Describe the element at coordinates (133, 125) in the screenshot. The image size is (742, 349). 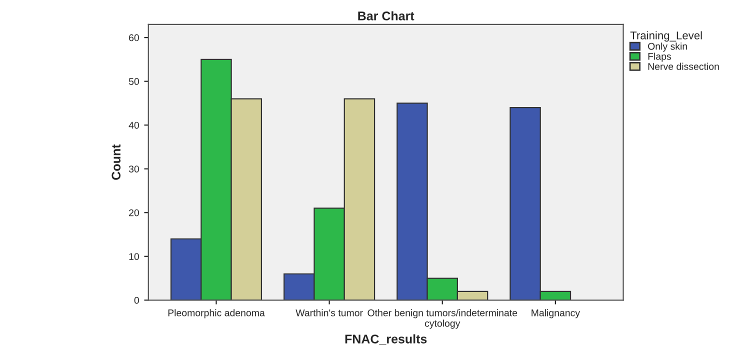
I see `y-tick-label: 40` at that location.